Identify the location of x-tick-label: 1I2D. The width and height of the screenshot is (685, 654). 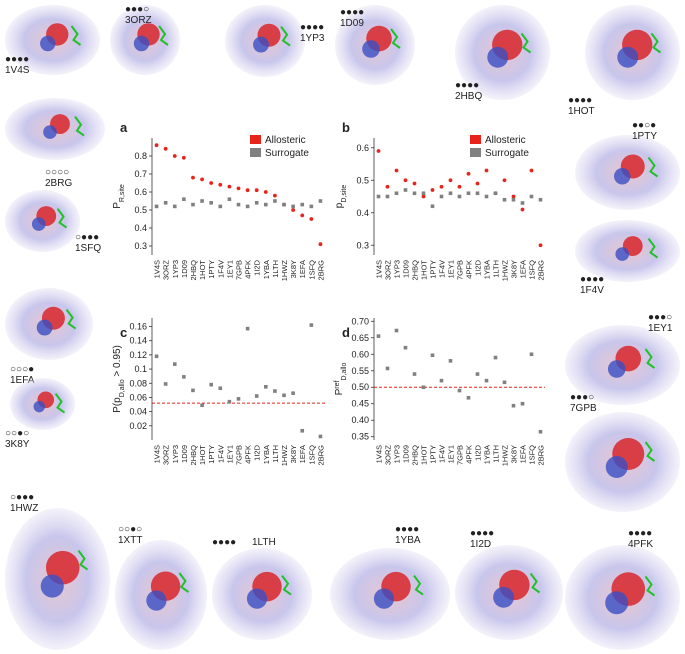
(257, 267).